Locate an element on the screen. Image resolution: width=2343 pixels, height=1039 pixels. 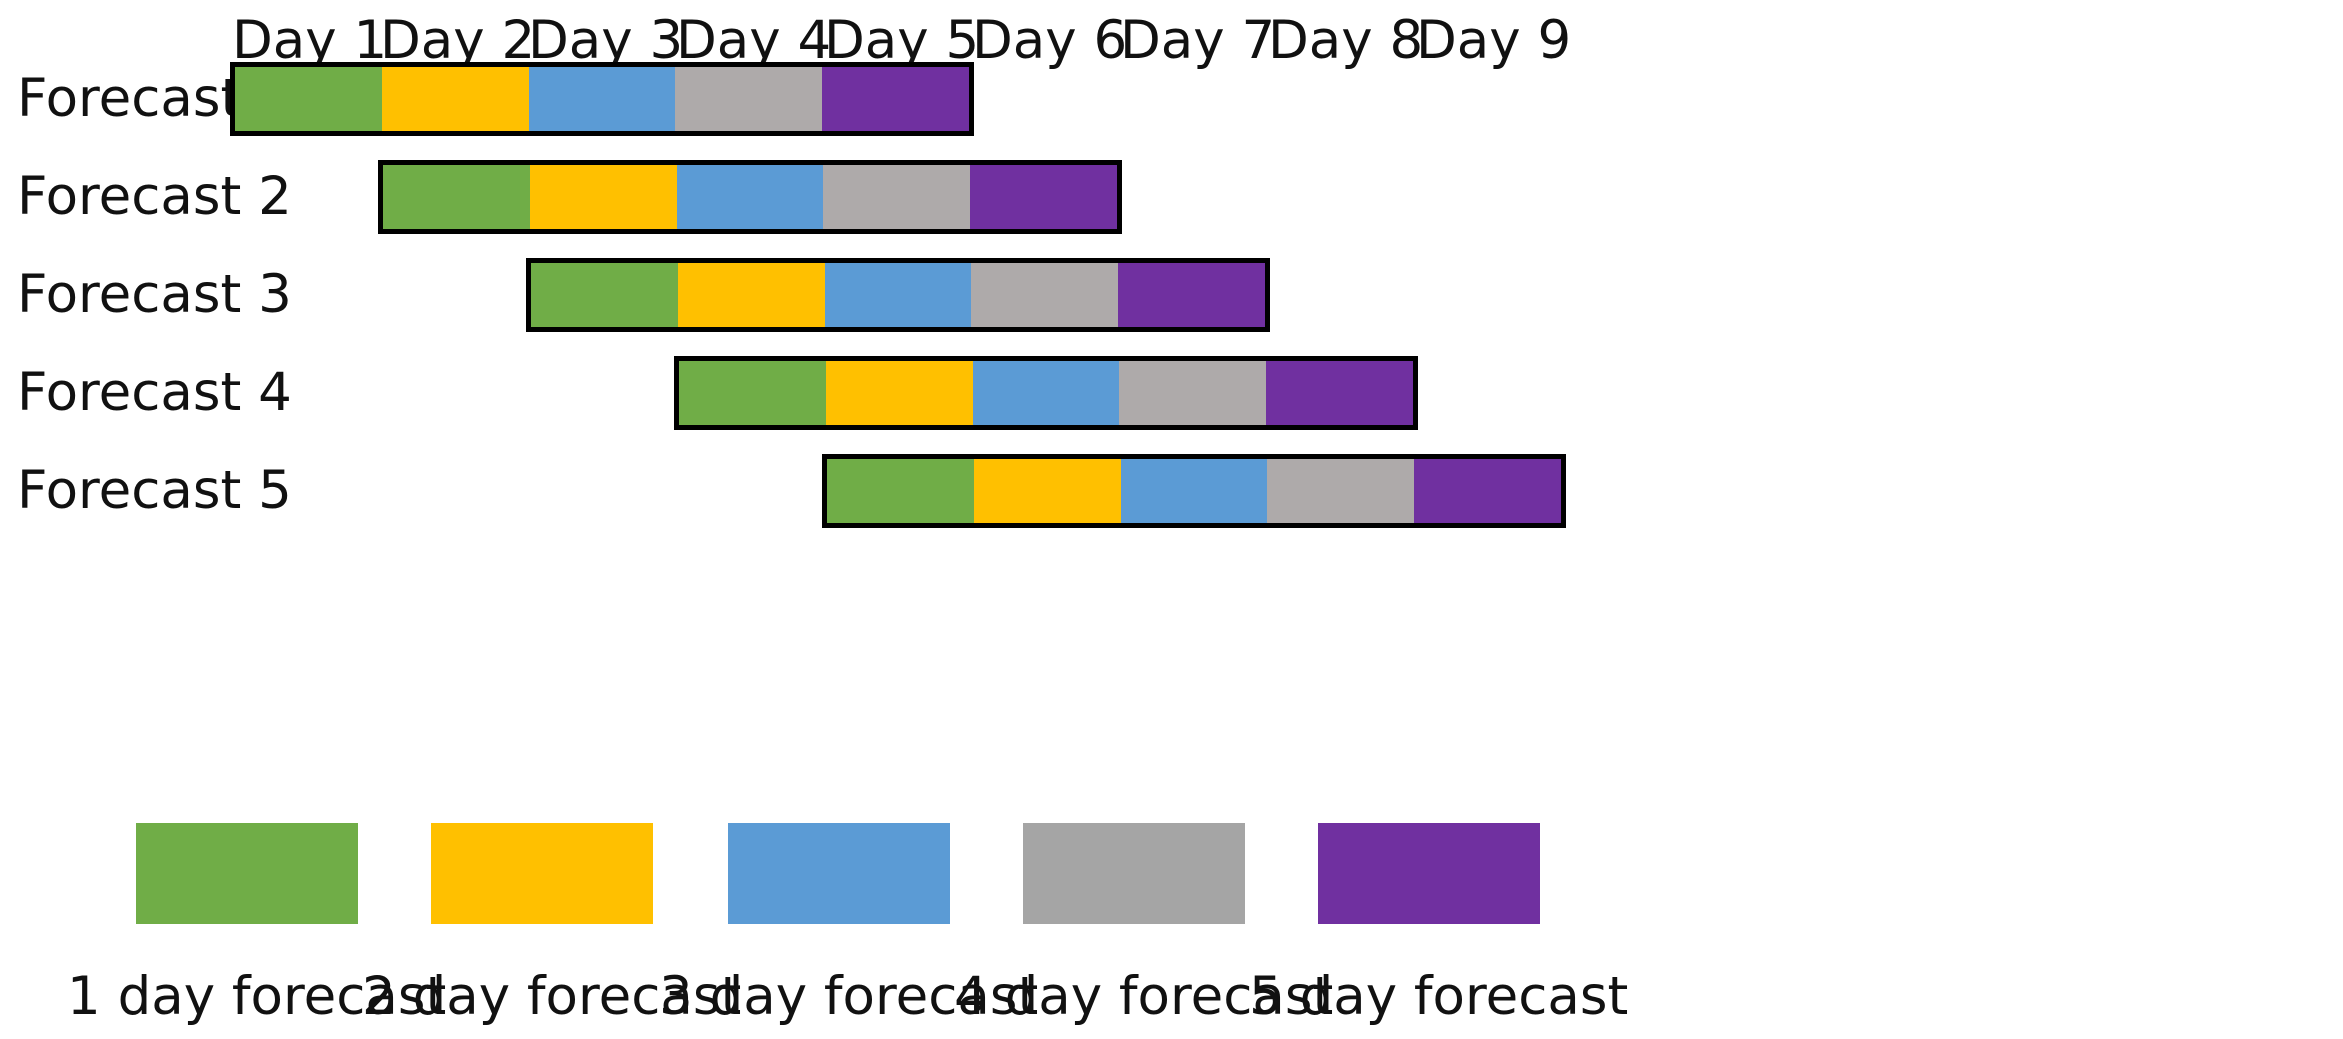
forecast-1-horizon-3-segment is located at coordinates (602, 99).